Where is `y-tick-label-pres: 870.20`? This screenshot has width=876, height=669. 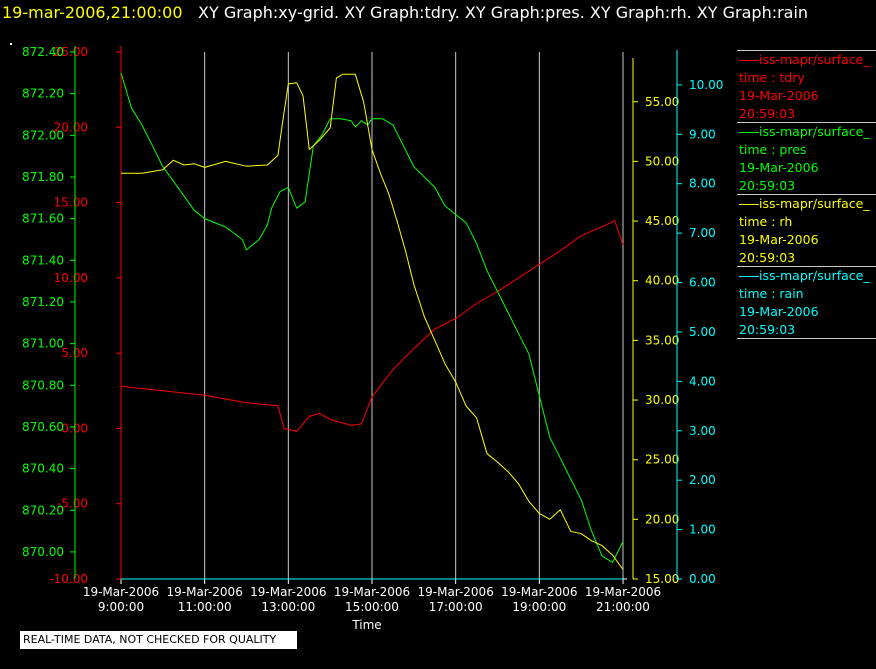 y-tick-label-pres: 870.20 is located at coordinates (43, 510).